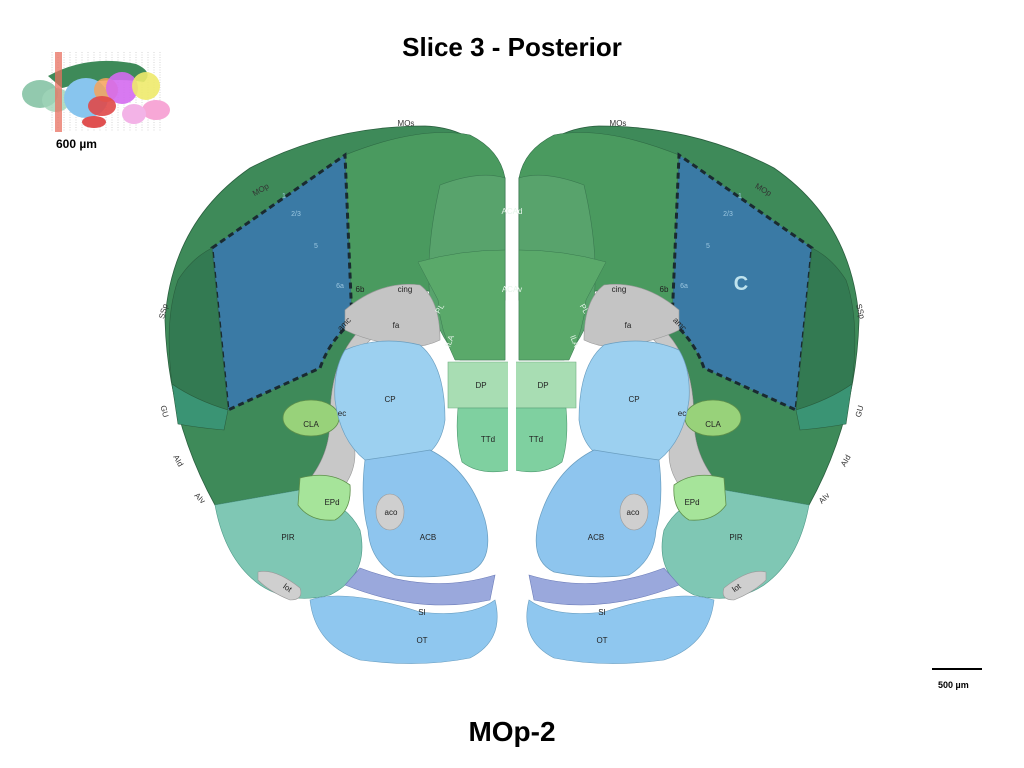 This screenshot has width=1024, height=768. Describe the element at coordinates (619, 289) in the screenshot. I see `label-cing-right: cing` at that location.